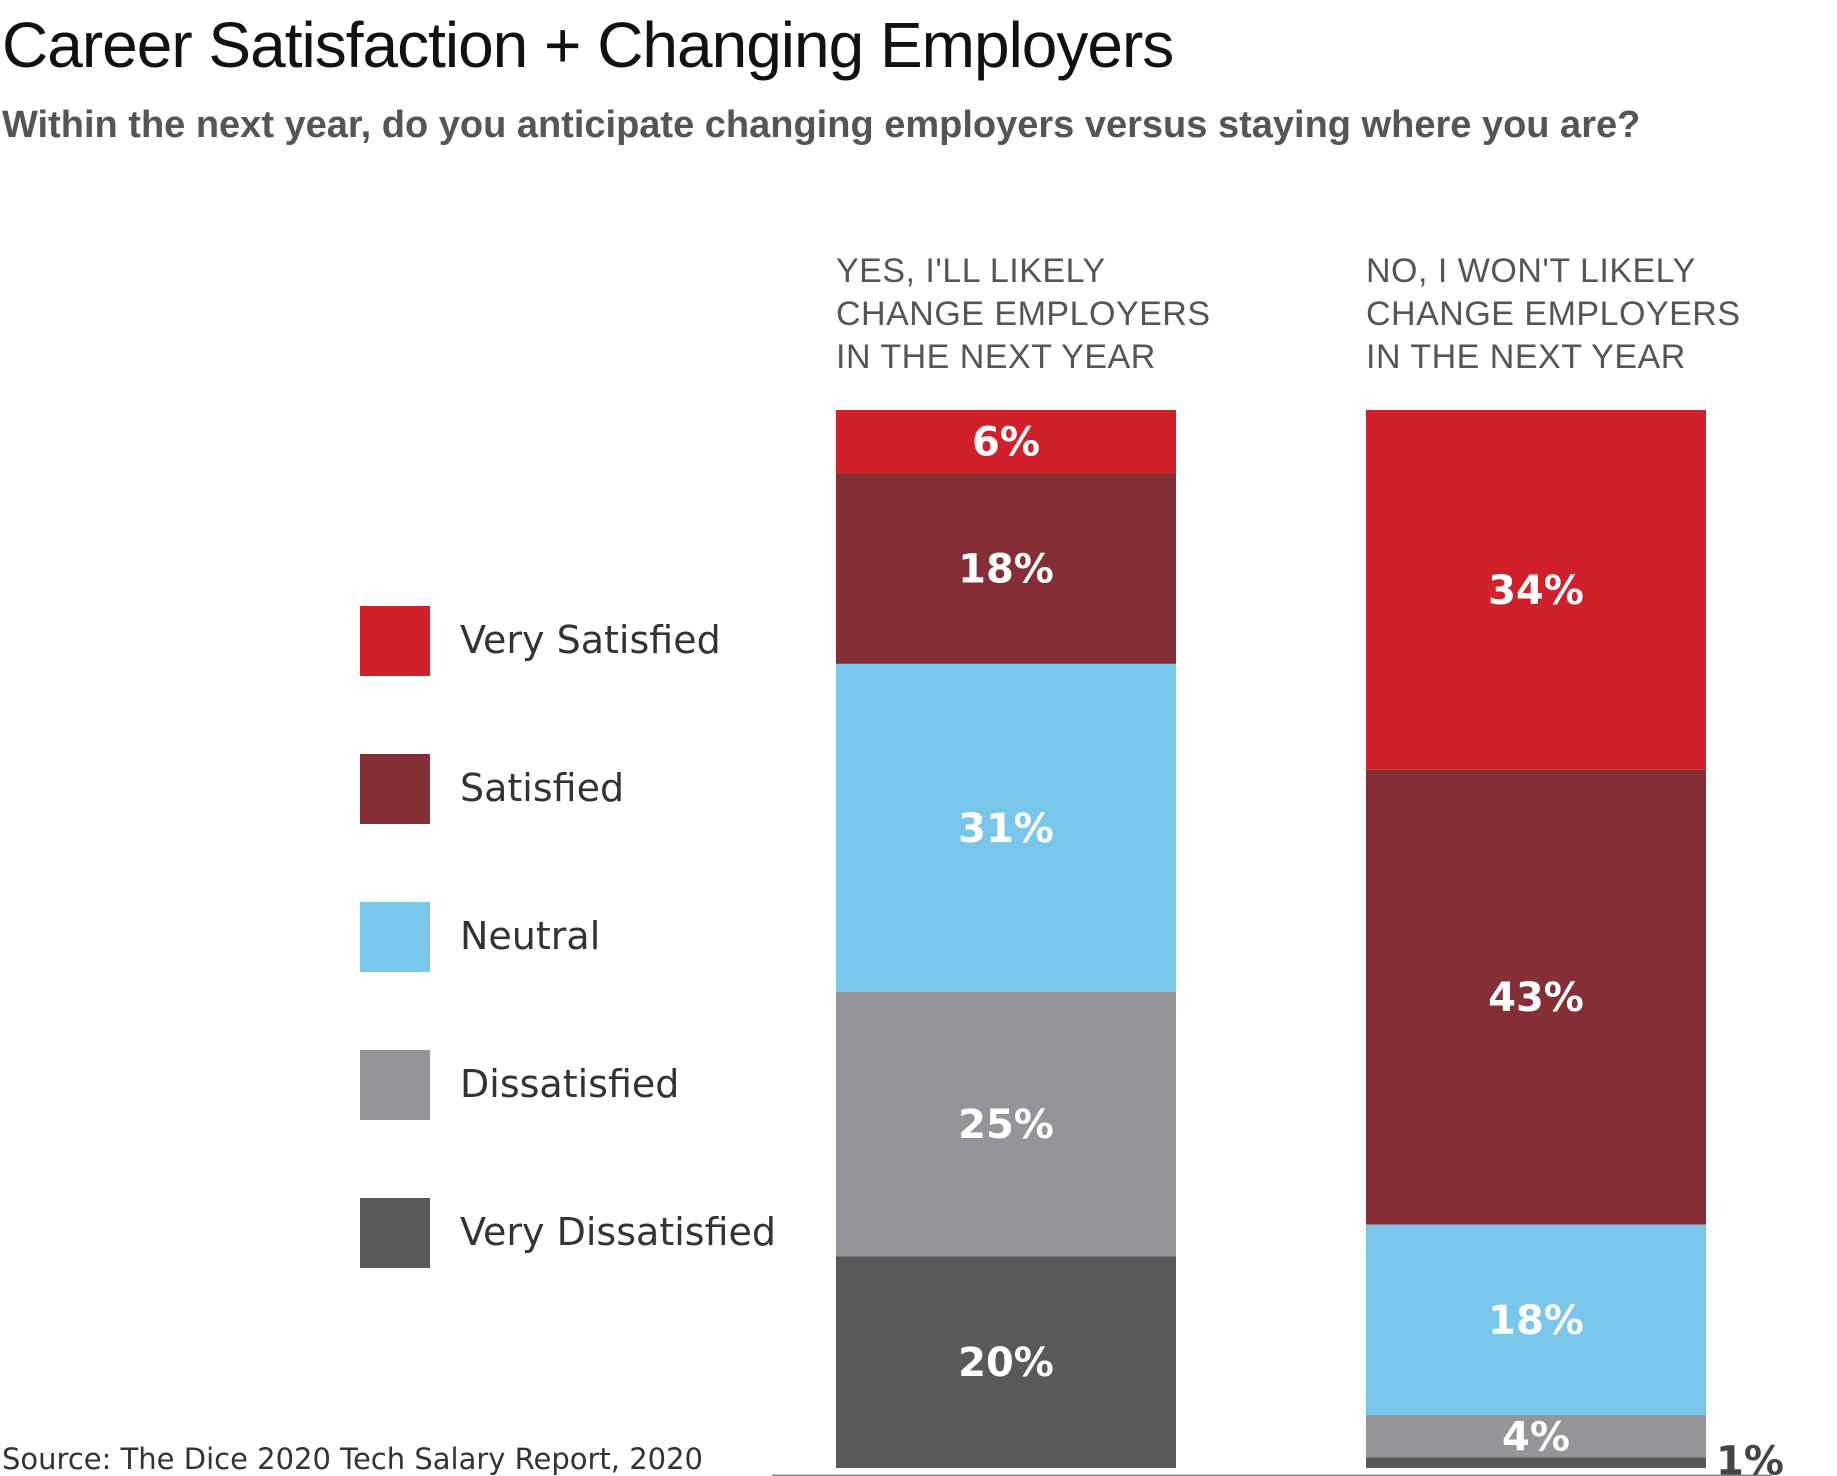  I want to click on bar-segment-no-dissatisfied, so click(1536, 1436).